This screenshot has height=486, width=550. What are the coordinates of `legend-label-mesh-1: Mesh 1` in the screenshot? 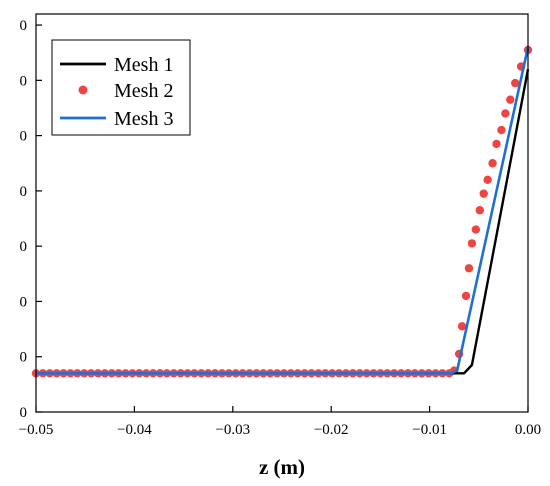 It's located at (143, 65).